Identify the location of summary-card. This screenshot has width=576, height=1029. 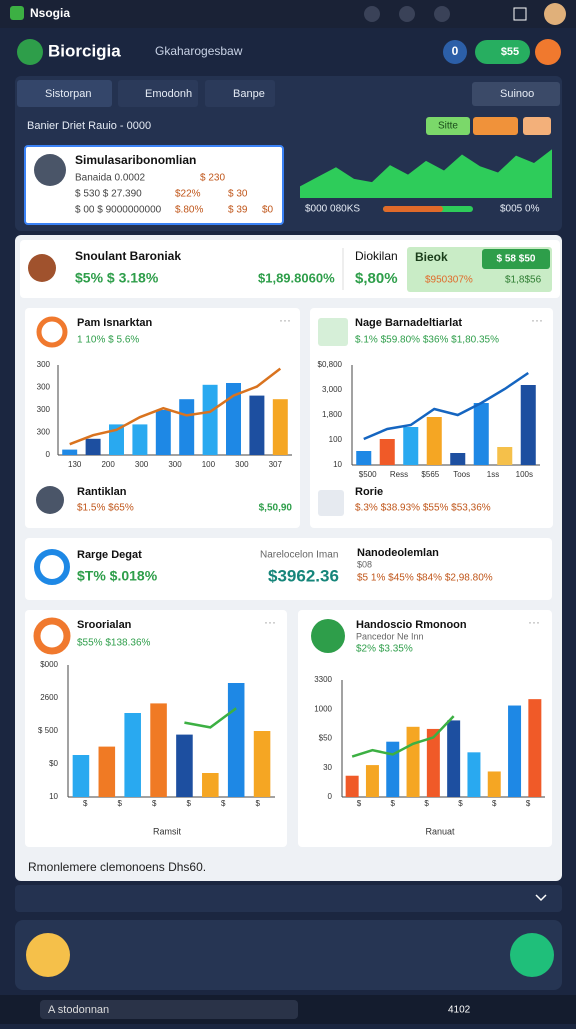
(154, 185).